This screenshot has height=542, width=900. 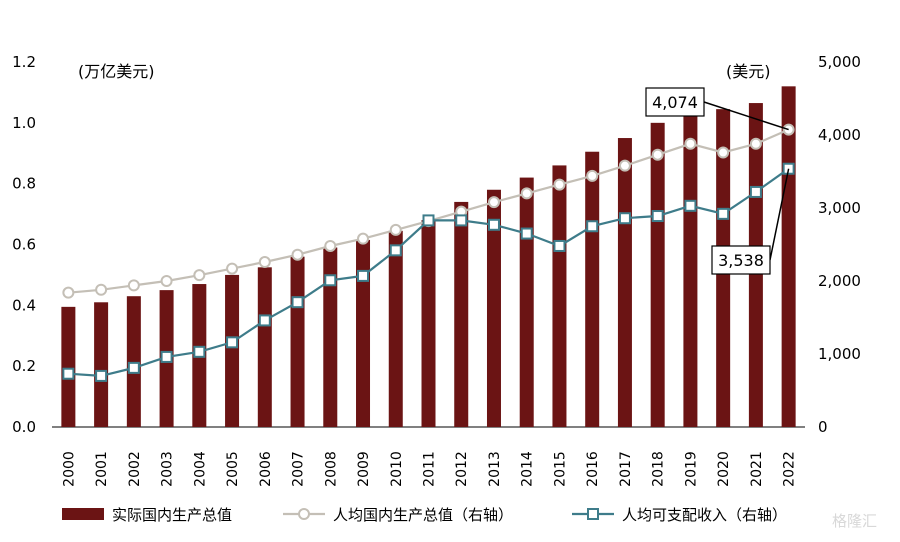 What do you see at coordinates (69, 469) in the screenshot?
I see `x-axis-tick-label: 2000` at bounding box center [69, 469].